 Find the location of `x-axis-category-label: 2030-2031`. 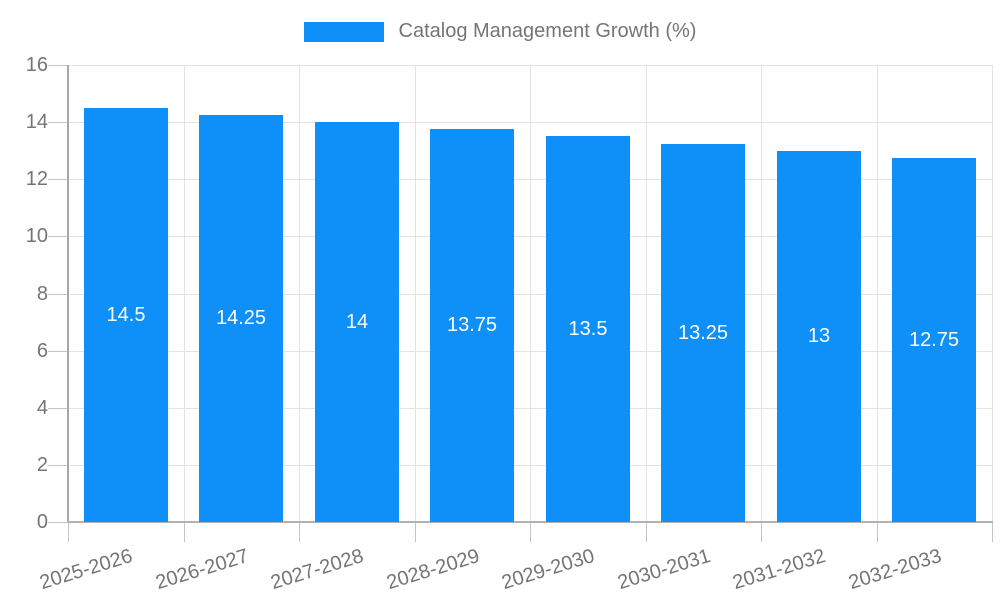

x-axis-category-label: 2030-2031 is located at coordinates (663, 570).